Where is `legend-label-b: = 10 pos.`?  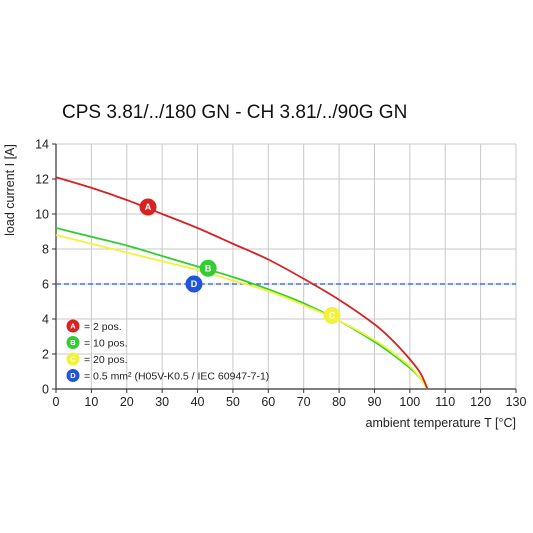
legend-label-b: = 10 pos. is located at coordinates (106, 344).